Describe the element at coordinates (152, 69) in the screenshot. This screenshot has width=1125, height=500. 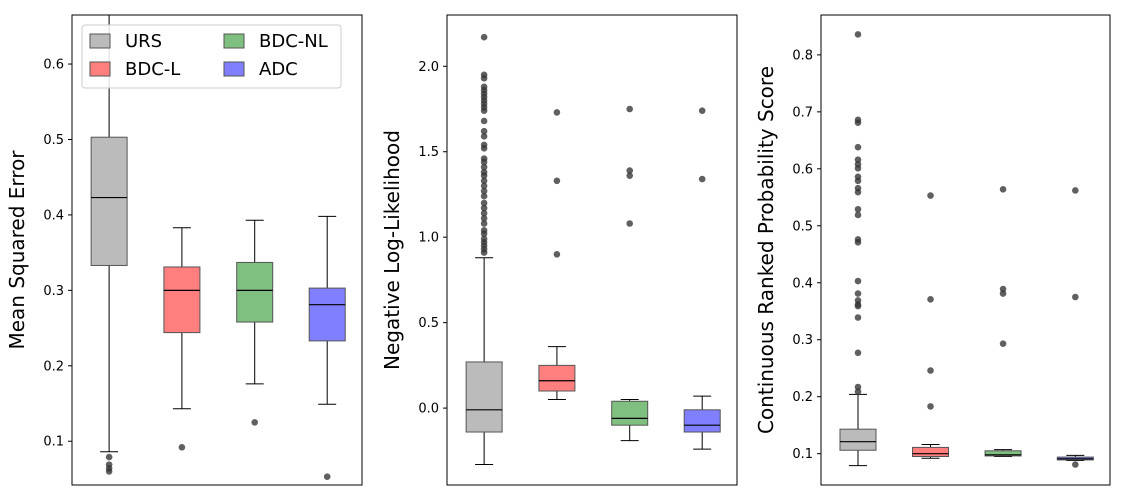
I see `legend-label-bdc-l: BDC-L` at that location.